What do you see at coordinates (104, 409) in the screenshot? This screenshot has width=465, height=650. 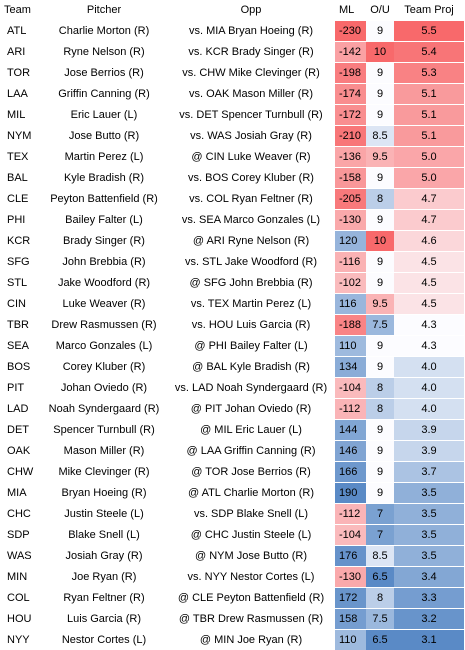 I see `pitcher-cell: Noah Syndergaard (R)` at bounding box center [104, 409].